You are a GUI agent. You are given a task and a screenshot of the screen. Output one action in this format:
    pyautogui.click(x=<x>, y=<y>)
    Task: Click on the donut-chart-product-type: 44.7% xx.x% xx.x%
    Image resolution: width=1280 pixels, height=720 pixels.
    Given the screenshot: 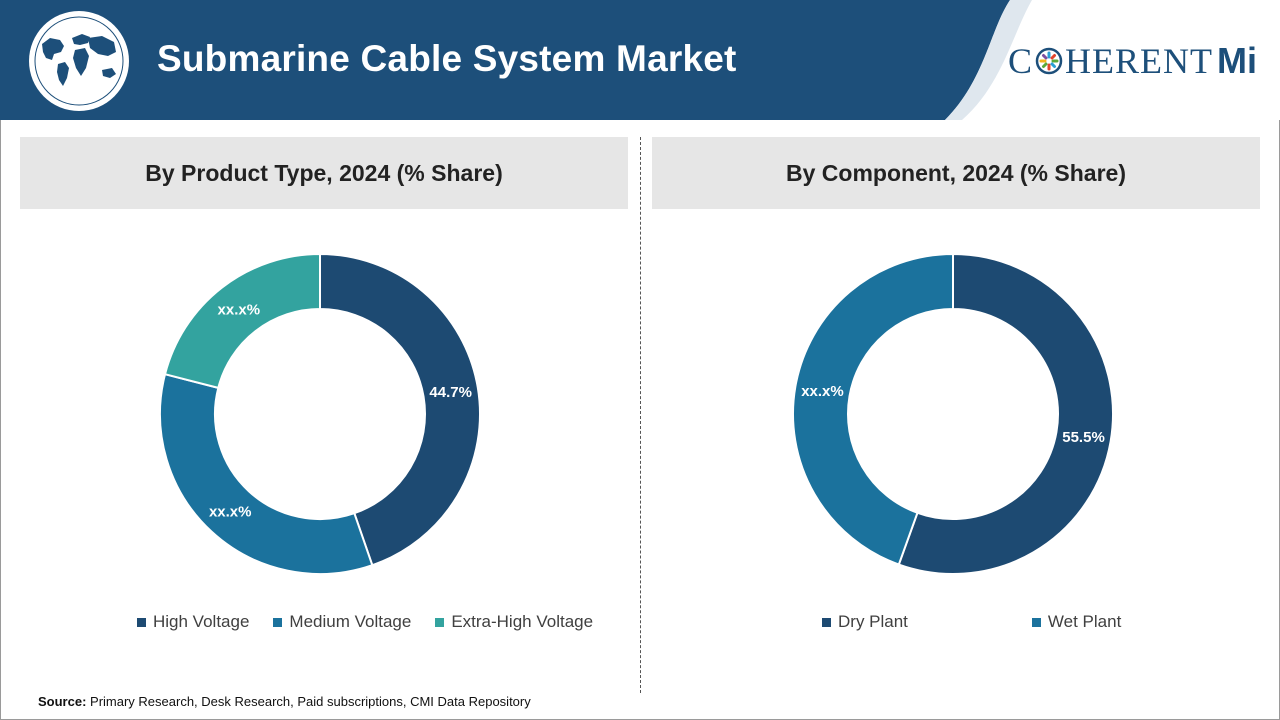 What is the action you would take?
    pyautogui.click(x=320, y=413)
    